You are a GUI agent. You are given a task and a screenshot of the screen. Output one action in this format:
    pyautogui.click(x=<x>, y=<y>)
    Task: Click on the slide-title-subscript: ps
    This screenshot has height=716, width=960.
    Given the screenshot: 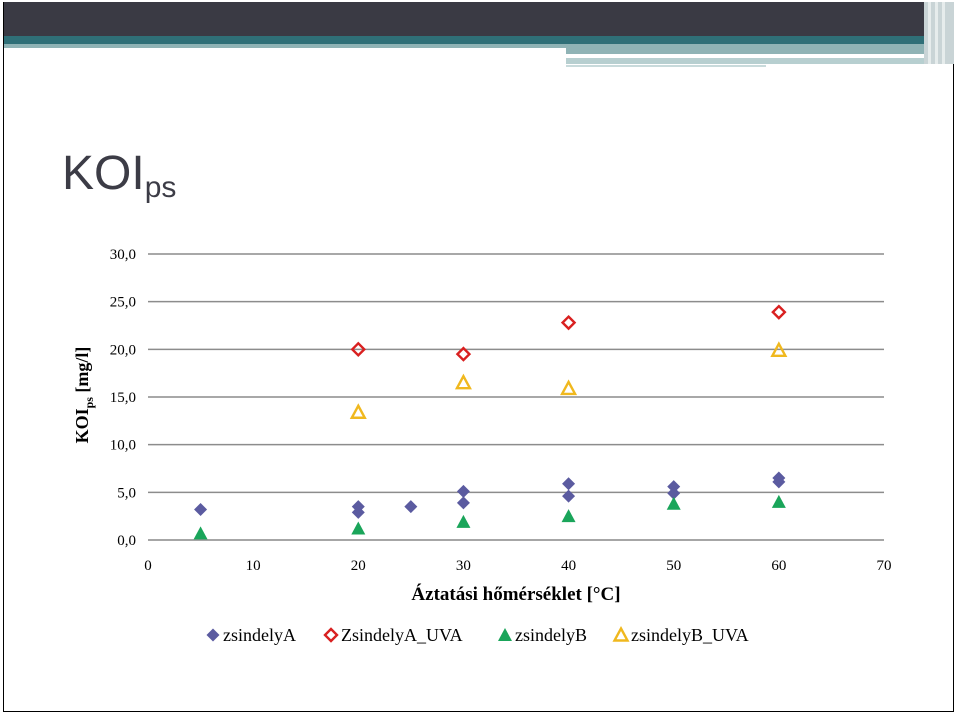 What is the action you would take?
    pyautogui.click(x=160, y=187)
    